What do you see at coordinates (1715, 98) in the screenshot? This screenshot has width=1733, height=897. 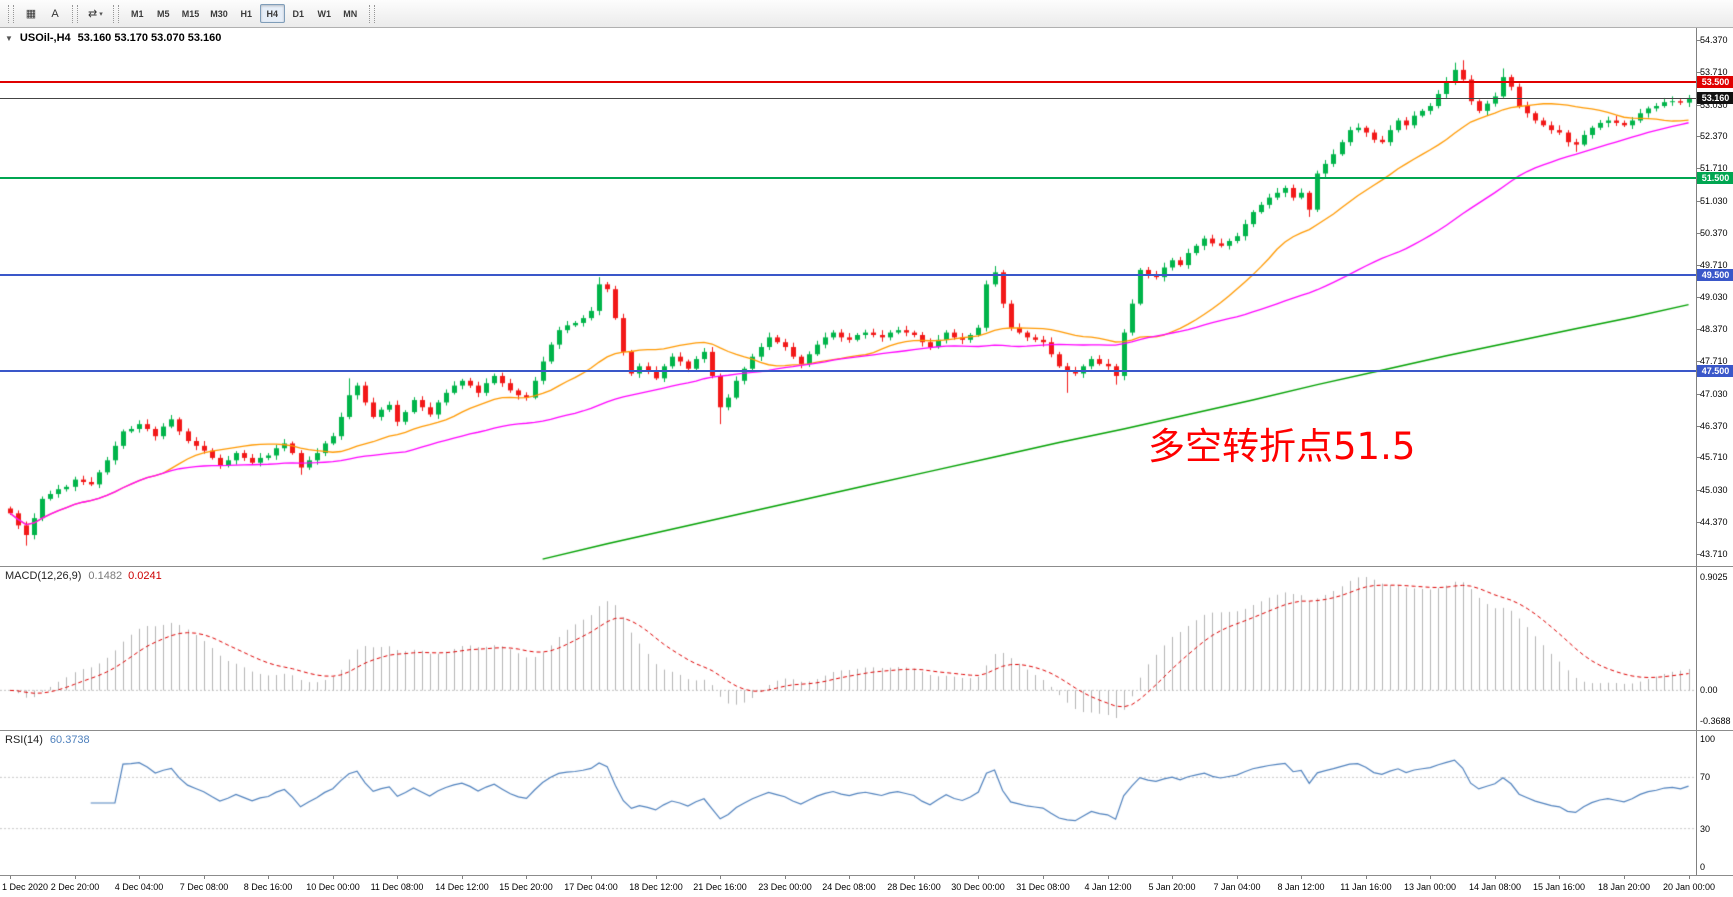 I see `current-price-badge: 53.160` at bounding box center [1715, 98].